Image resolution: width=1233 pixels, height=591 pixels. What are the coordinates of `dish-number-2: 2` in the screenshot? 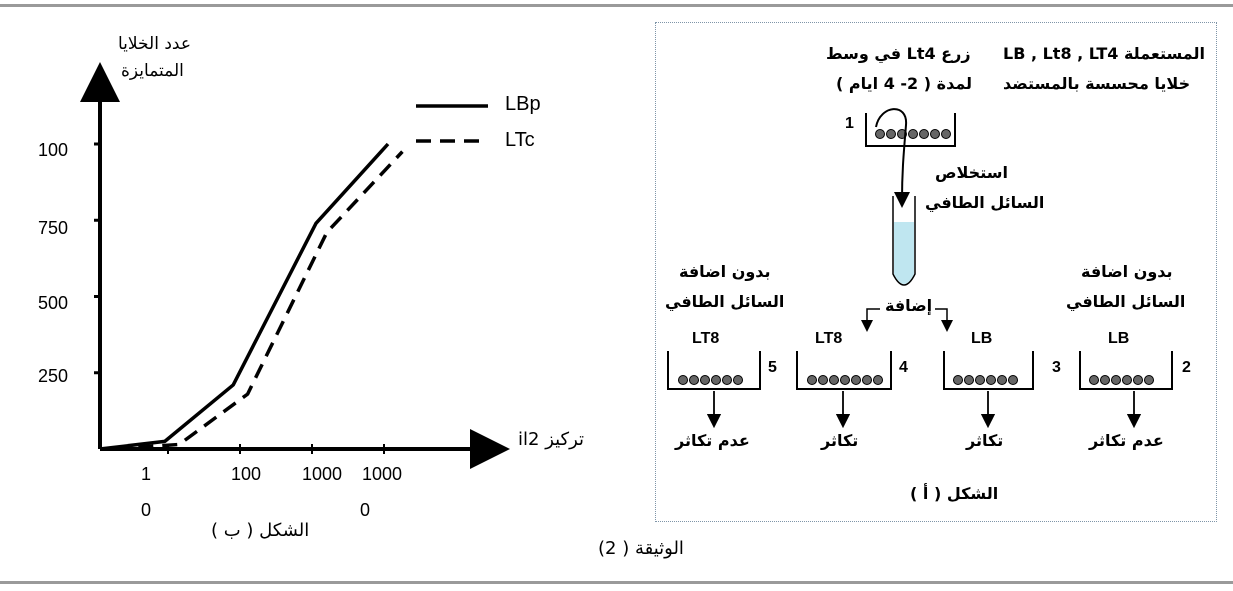 It's located at (1186, 367).